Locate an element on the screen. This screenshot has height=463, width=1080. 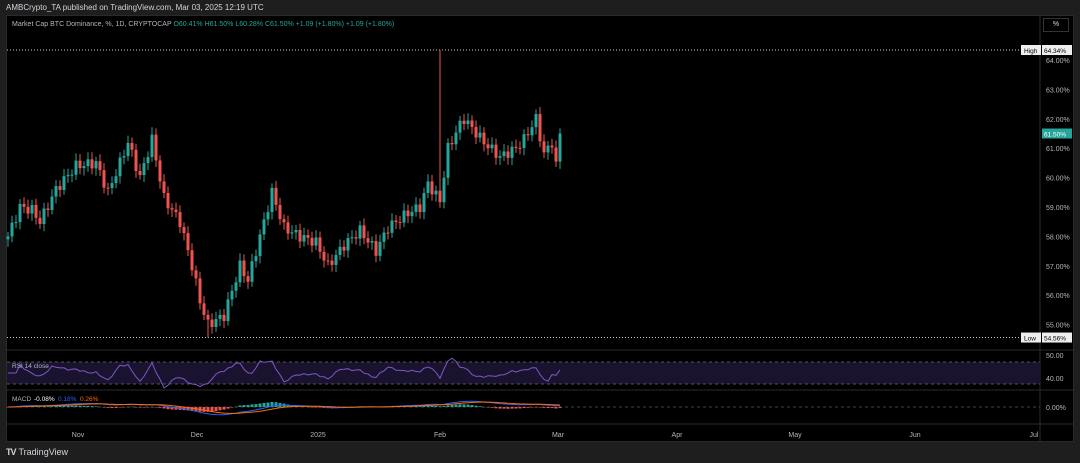
last-price-badge is located at coordinates (1057, 133).